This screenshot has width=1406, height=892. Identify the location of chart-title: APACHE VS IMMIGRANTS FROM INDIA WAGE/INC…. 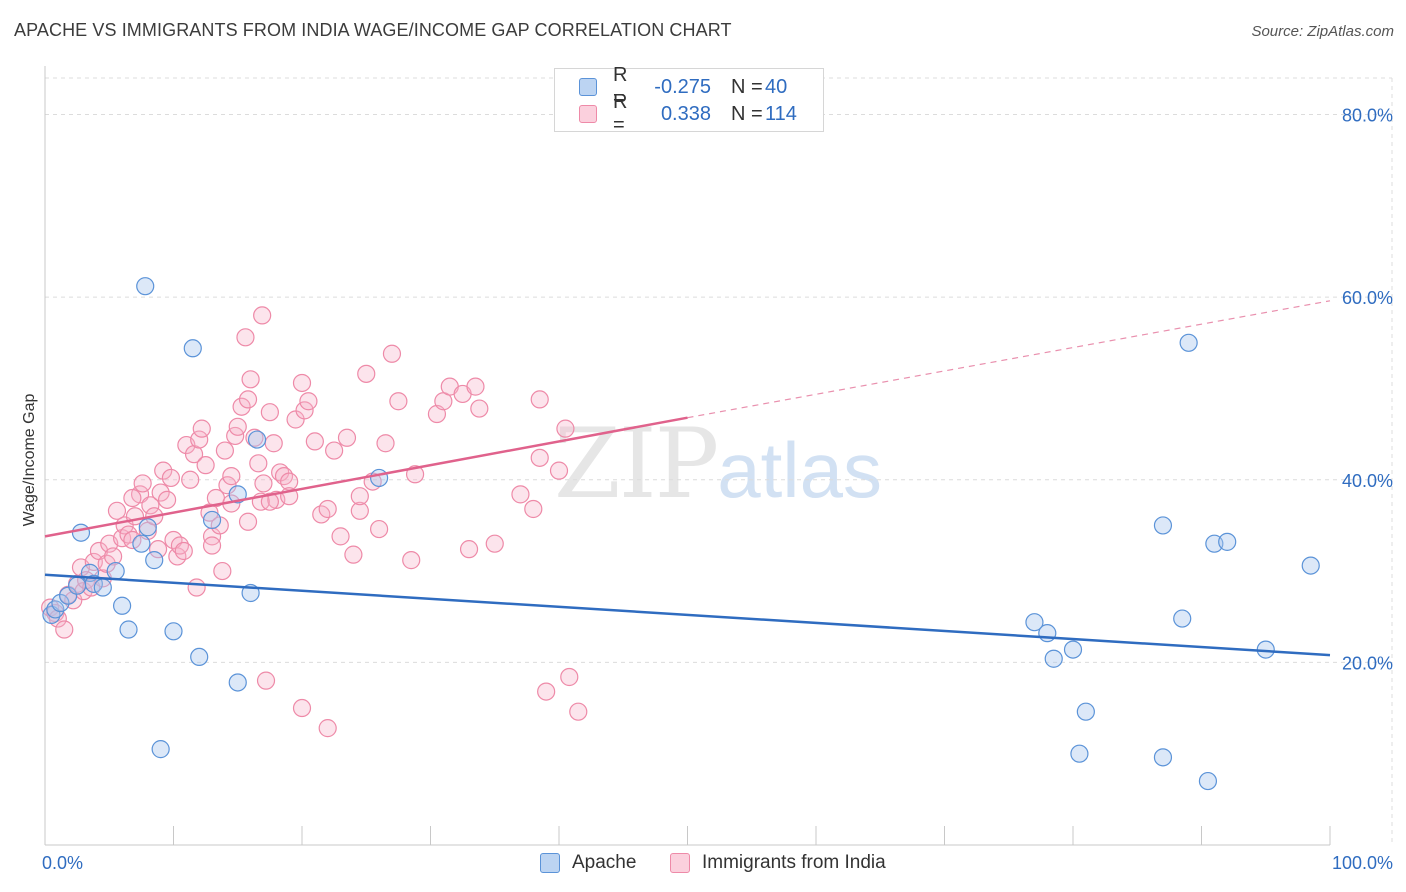
(373, 30).